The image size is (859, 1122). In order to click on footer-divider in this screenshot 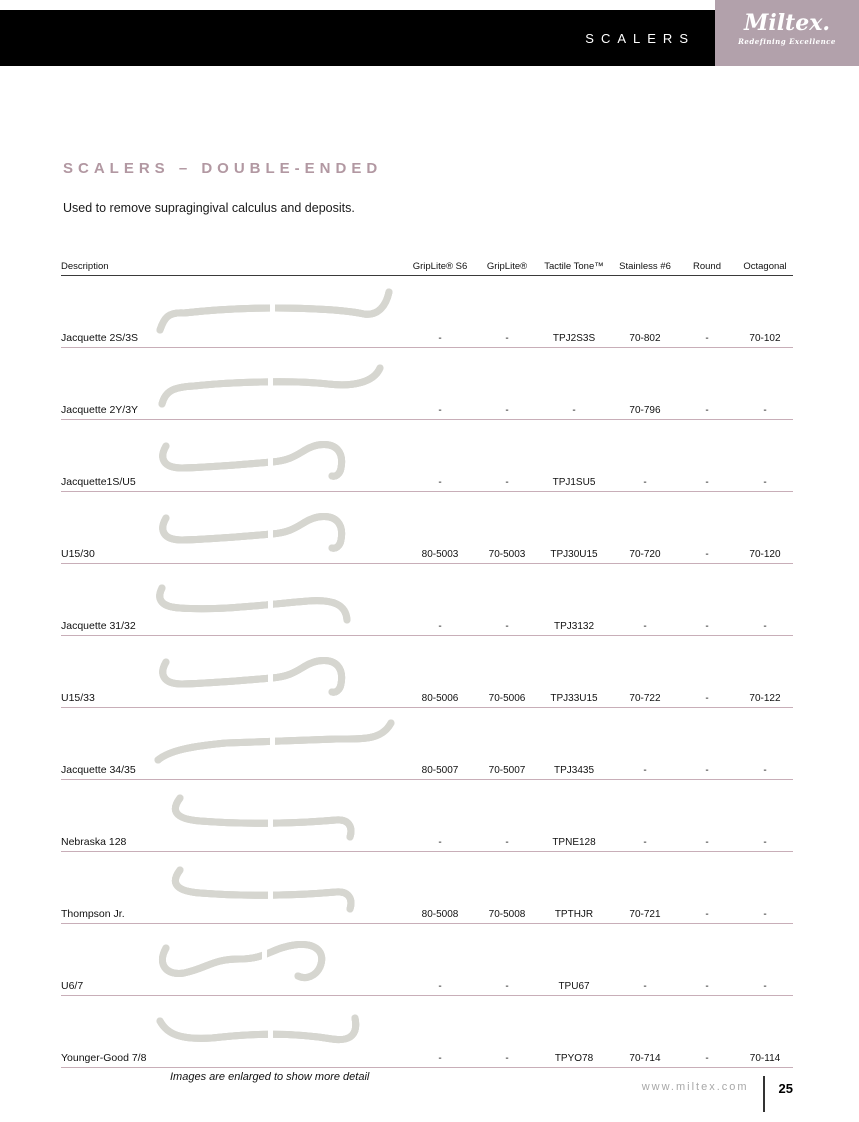, I will do `click(763, 1094)`.